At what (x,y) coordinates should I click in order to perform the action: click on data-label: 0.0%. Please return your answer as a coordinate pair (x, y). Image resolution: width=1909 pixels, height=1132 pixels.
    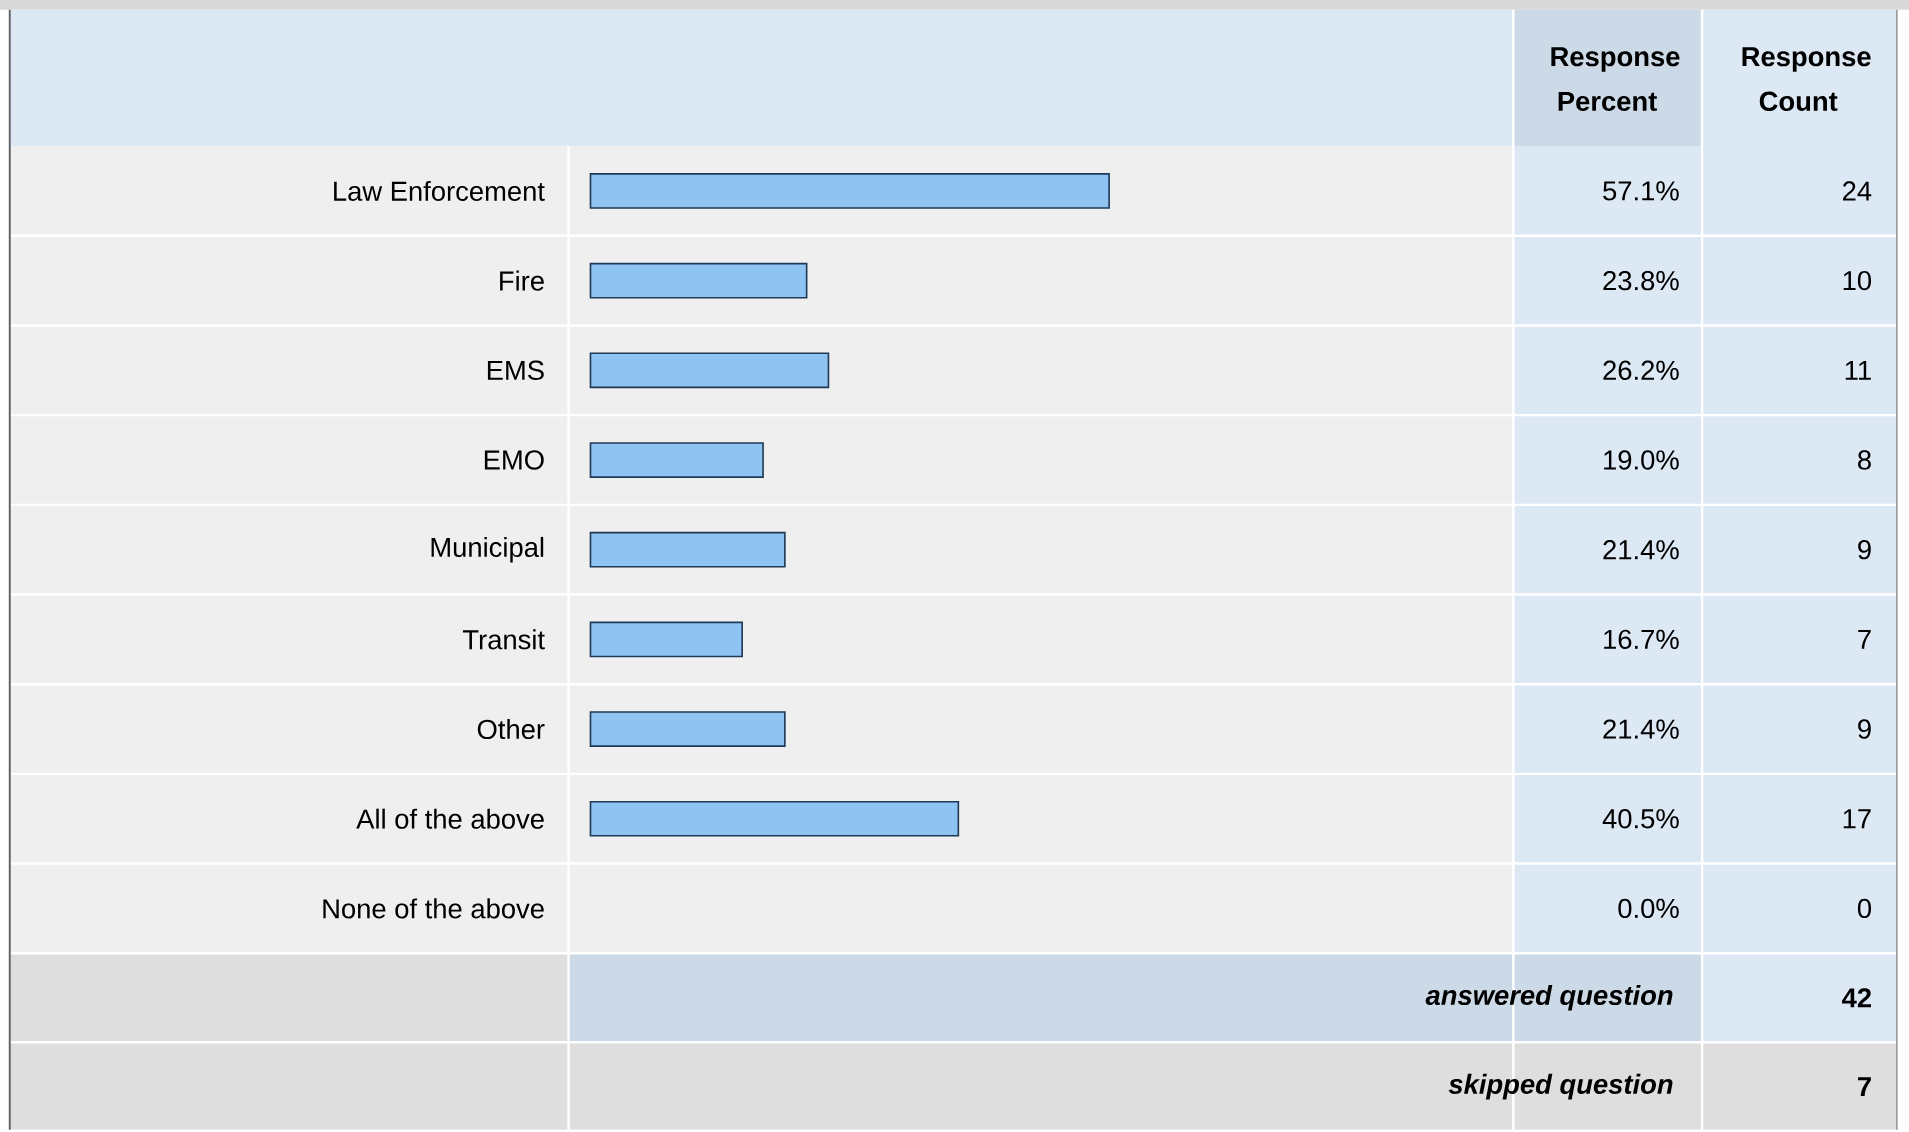
    Looking at the image, I should click on (1648, 908).